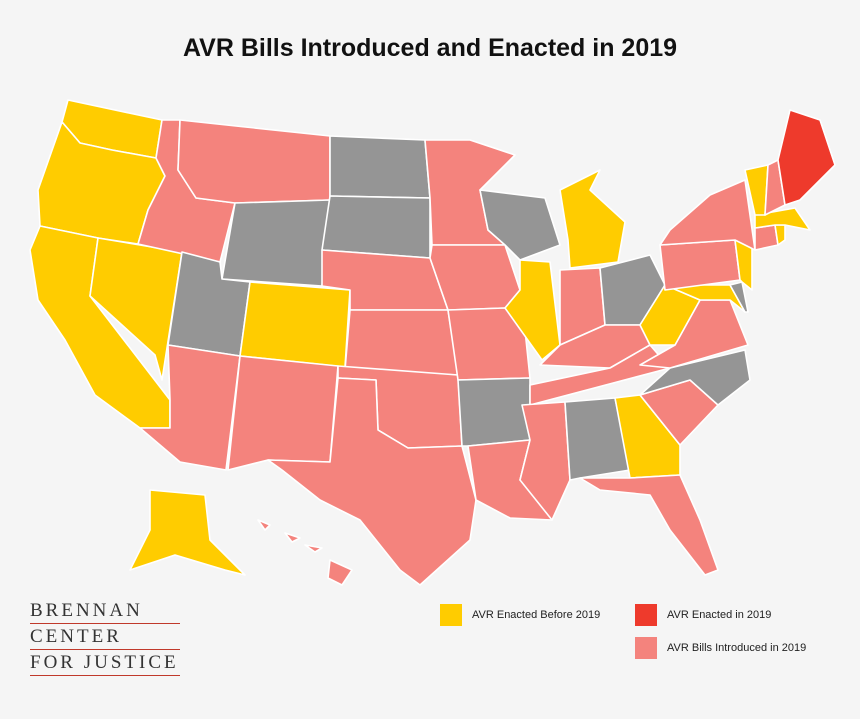  What do you see at coordinates (719, 615) in the screenshot?
I see `legend-label-enacted-2019: AVR Enacted in 2019` at bounding box center [719, 615].